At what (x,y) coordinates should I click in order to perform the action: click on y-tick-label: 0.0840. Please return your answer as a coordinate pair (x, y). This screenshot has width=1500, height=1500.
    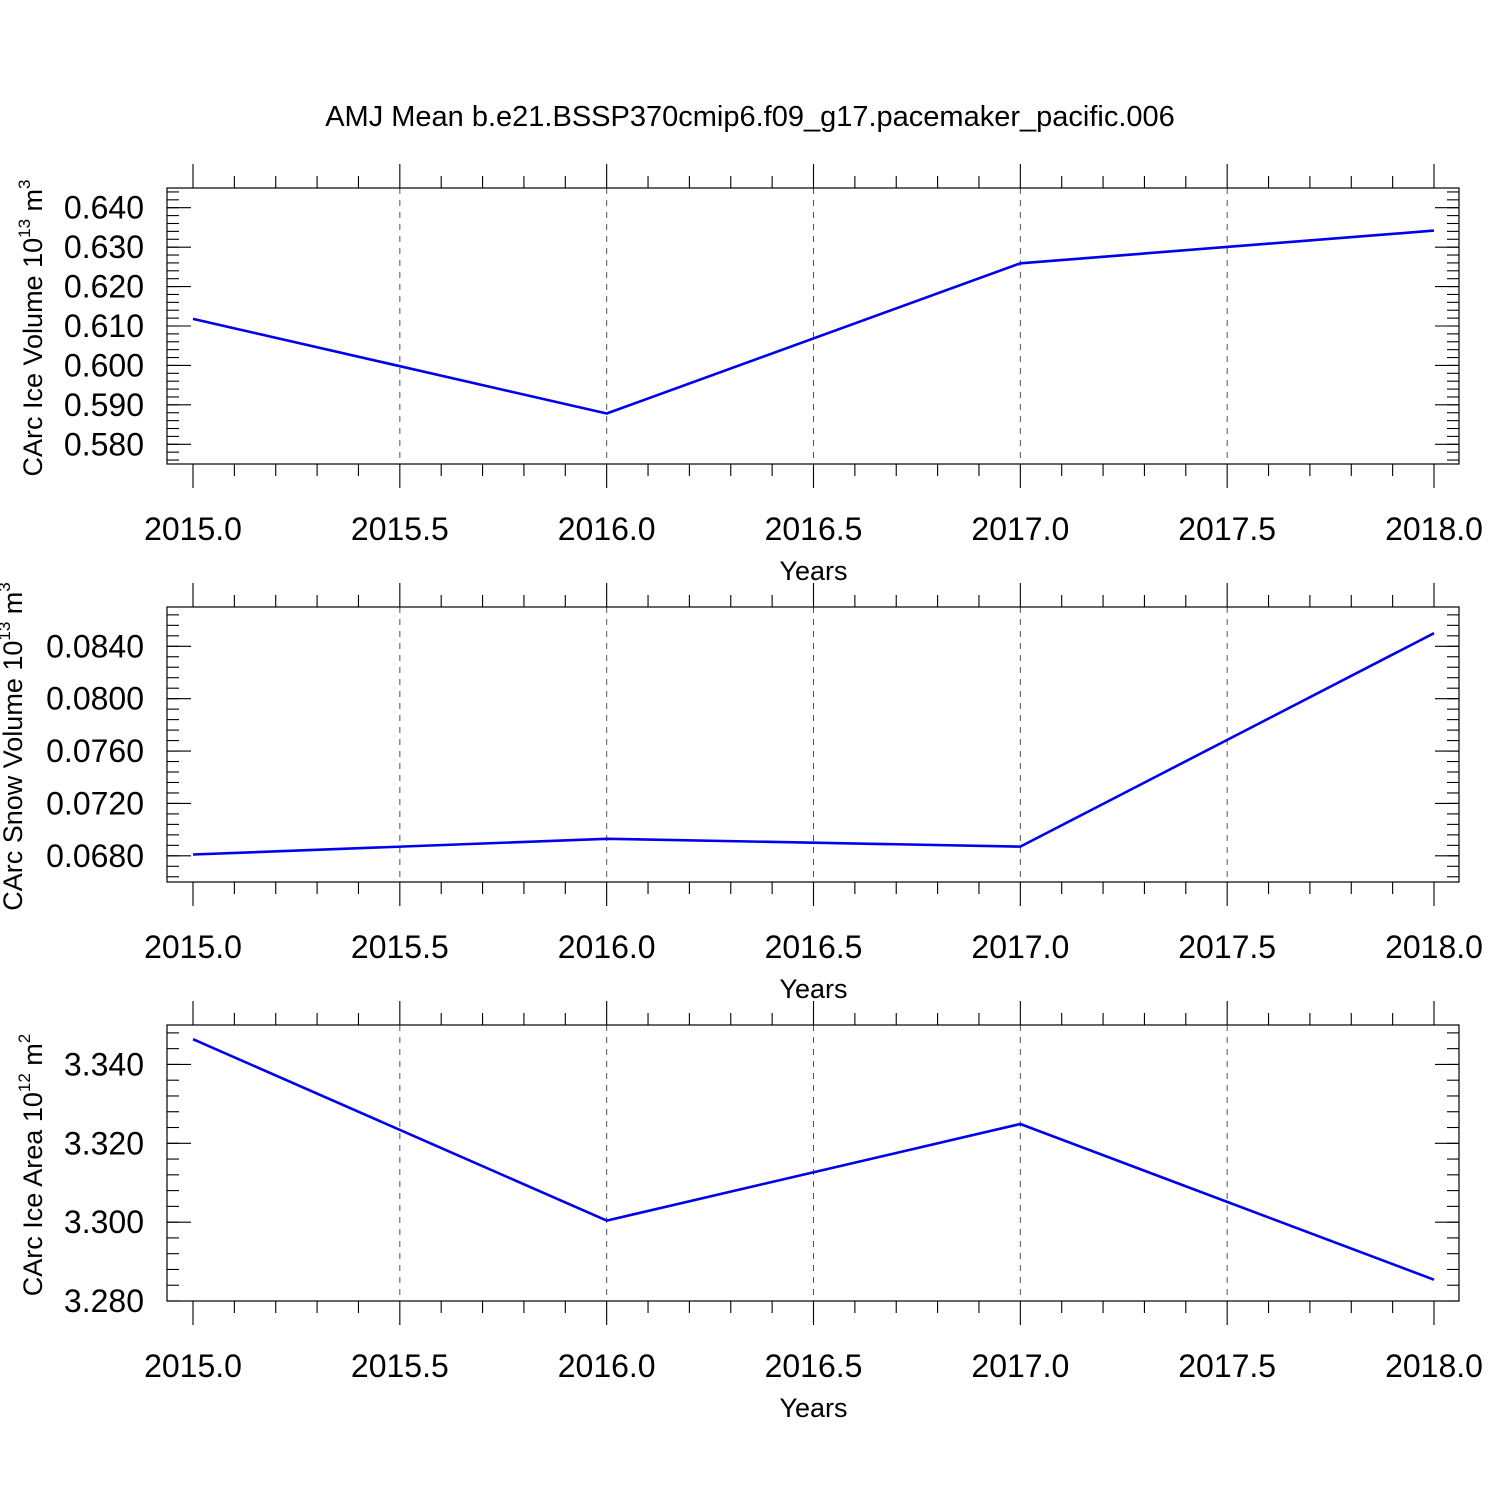
    Looking at the image, I should click on (95, 646).